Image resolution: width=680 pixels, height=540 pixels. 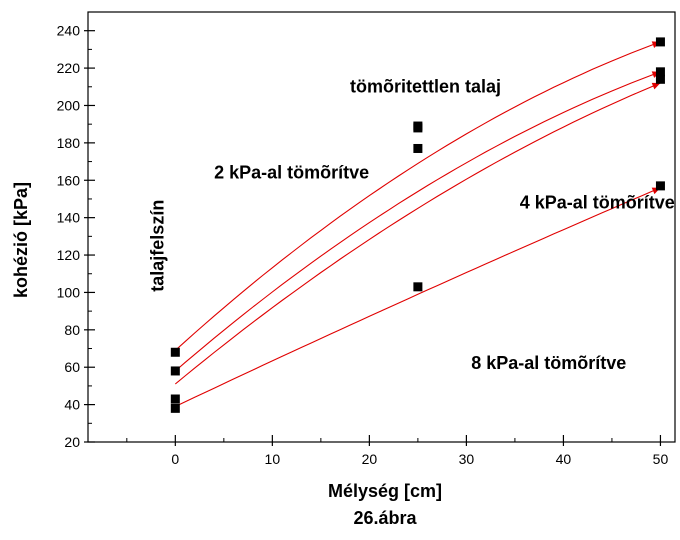 What do you see at coordinates (69, 292) in the screenshot?
I see `y-tick-label: 100` at bounding box center [69, 292].